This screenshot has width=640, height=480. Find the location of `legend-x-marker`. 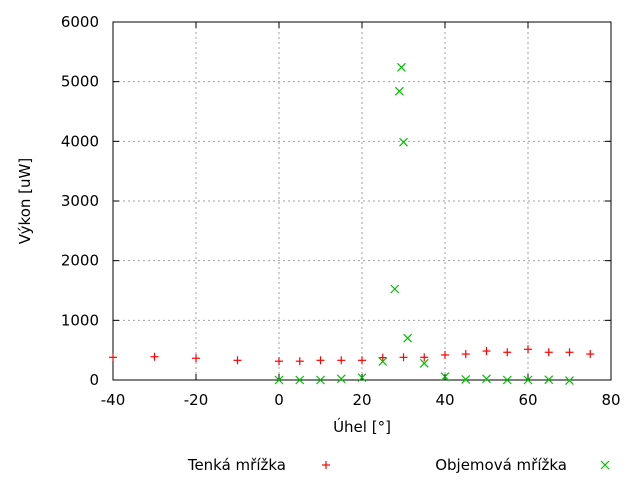

legend-x-marker is located at coordinates (605, 465).